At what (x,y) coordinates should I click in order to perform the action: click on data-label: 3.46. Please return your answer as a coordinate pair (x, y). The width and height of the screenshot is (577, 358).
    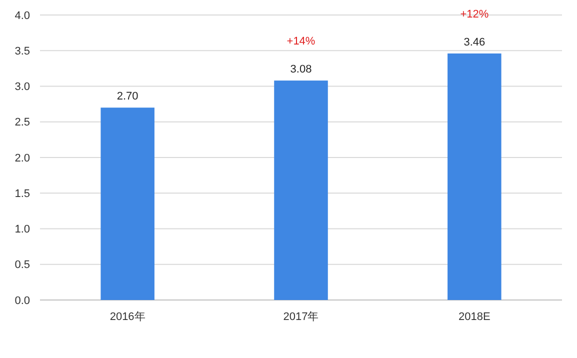
    Looking at the image, I should click on (475, 42).